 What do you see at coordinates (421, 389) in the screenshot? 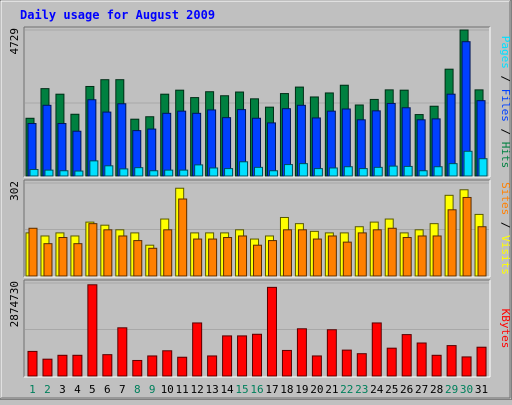
I see `x-tick-label-27: 27` at bounding box center [421, 389].